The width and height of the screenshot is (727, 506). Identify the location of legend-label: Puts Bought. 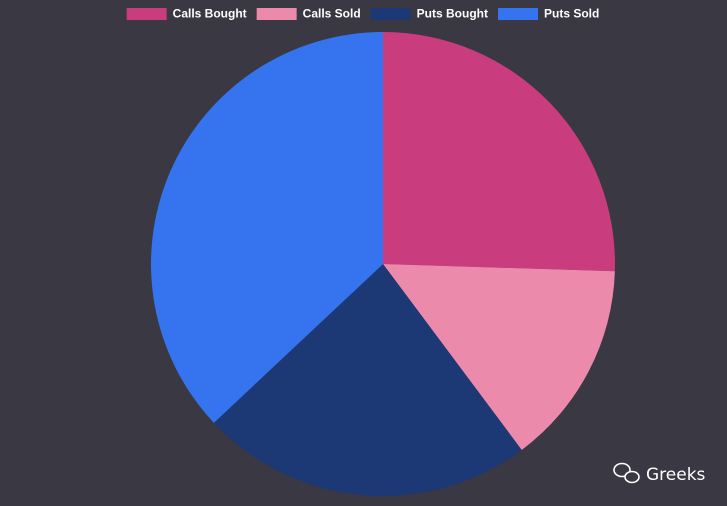
(452, 14).